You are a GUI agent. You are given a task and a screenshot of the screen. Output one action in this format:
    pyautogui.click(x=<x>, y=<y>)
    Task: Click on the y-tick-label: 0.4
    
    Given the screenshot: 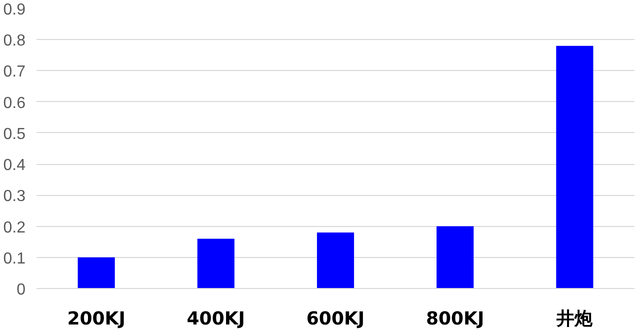 What is the action you would take?
    pyautogui.click(x=14, y=165)
    